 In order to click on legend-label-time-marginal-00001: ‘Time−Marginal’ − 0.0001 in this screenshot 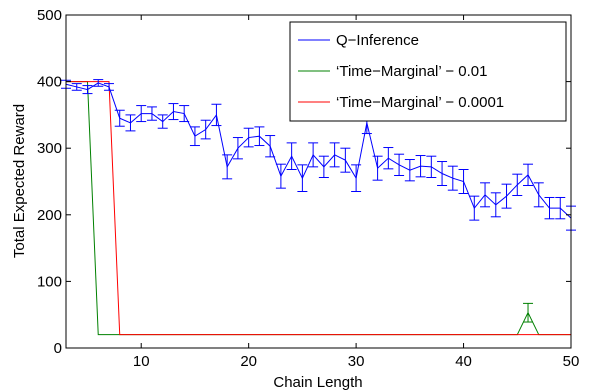, I will do `click(420, 102)`.